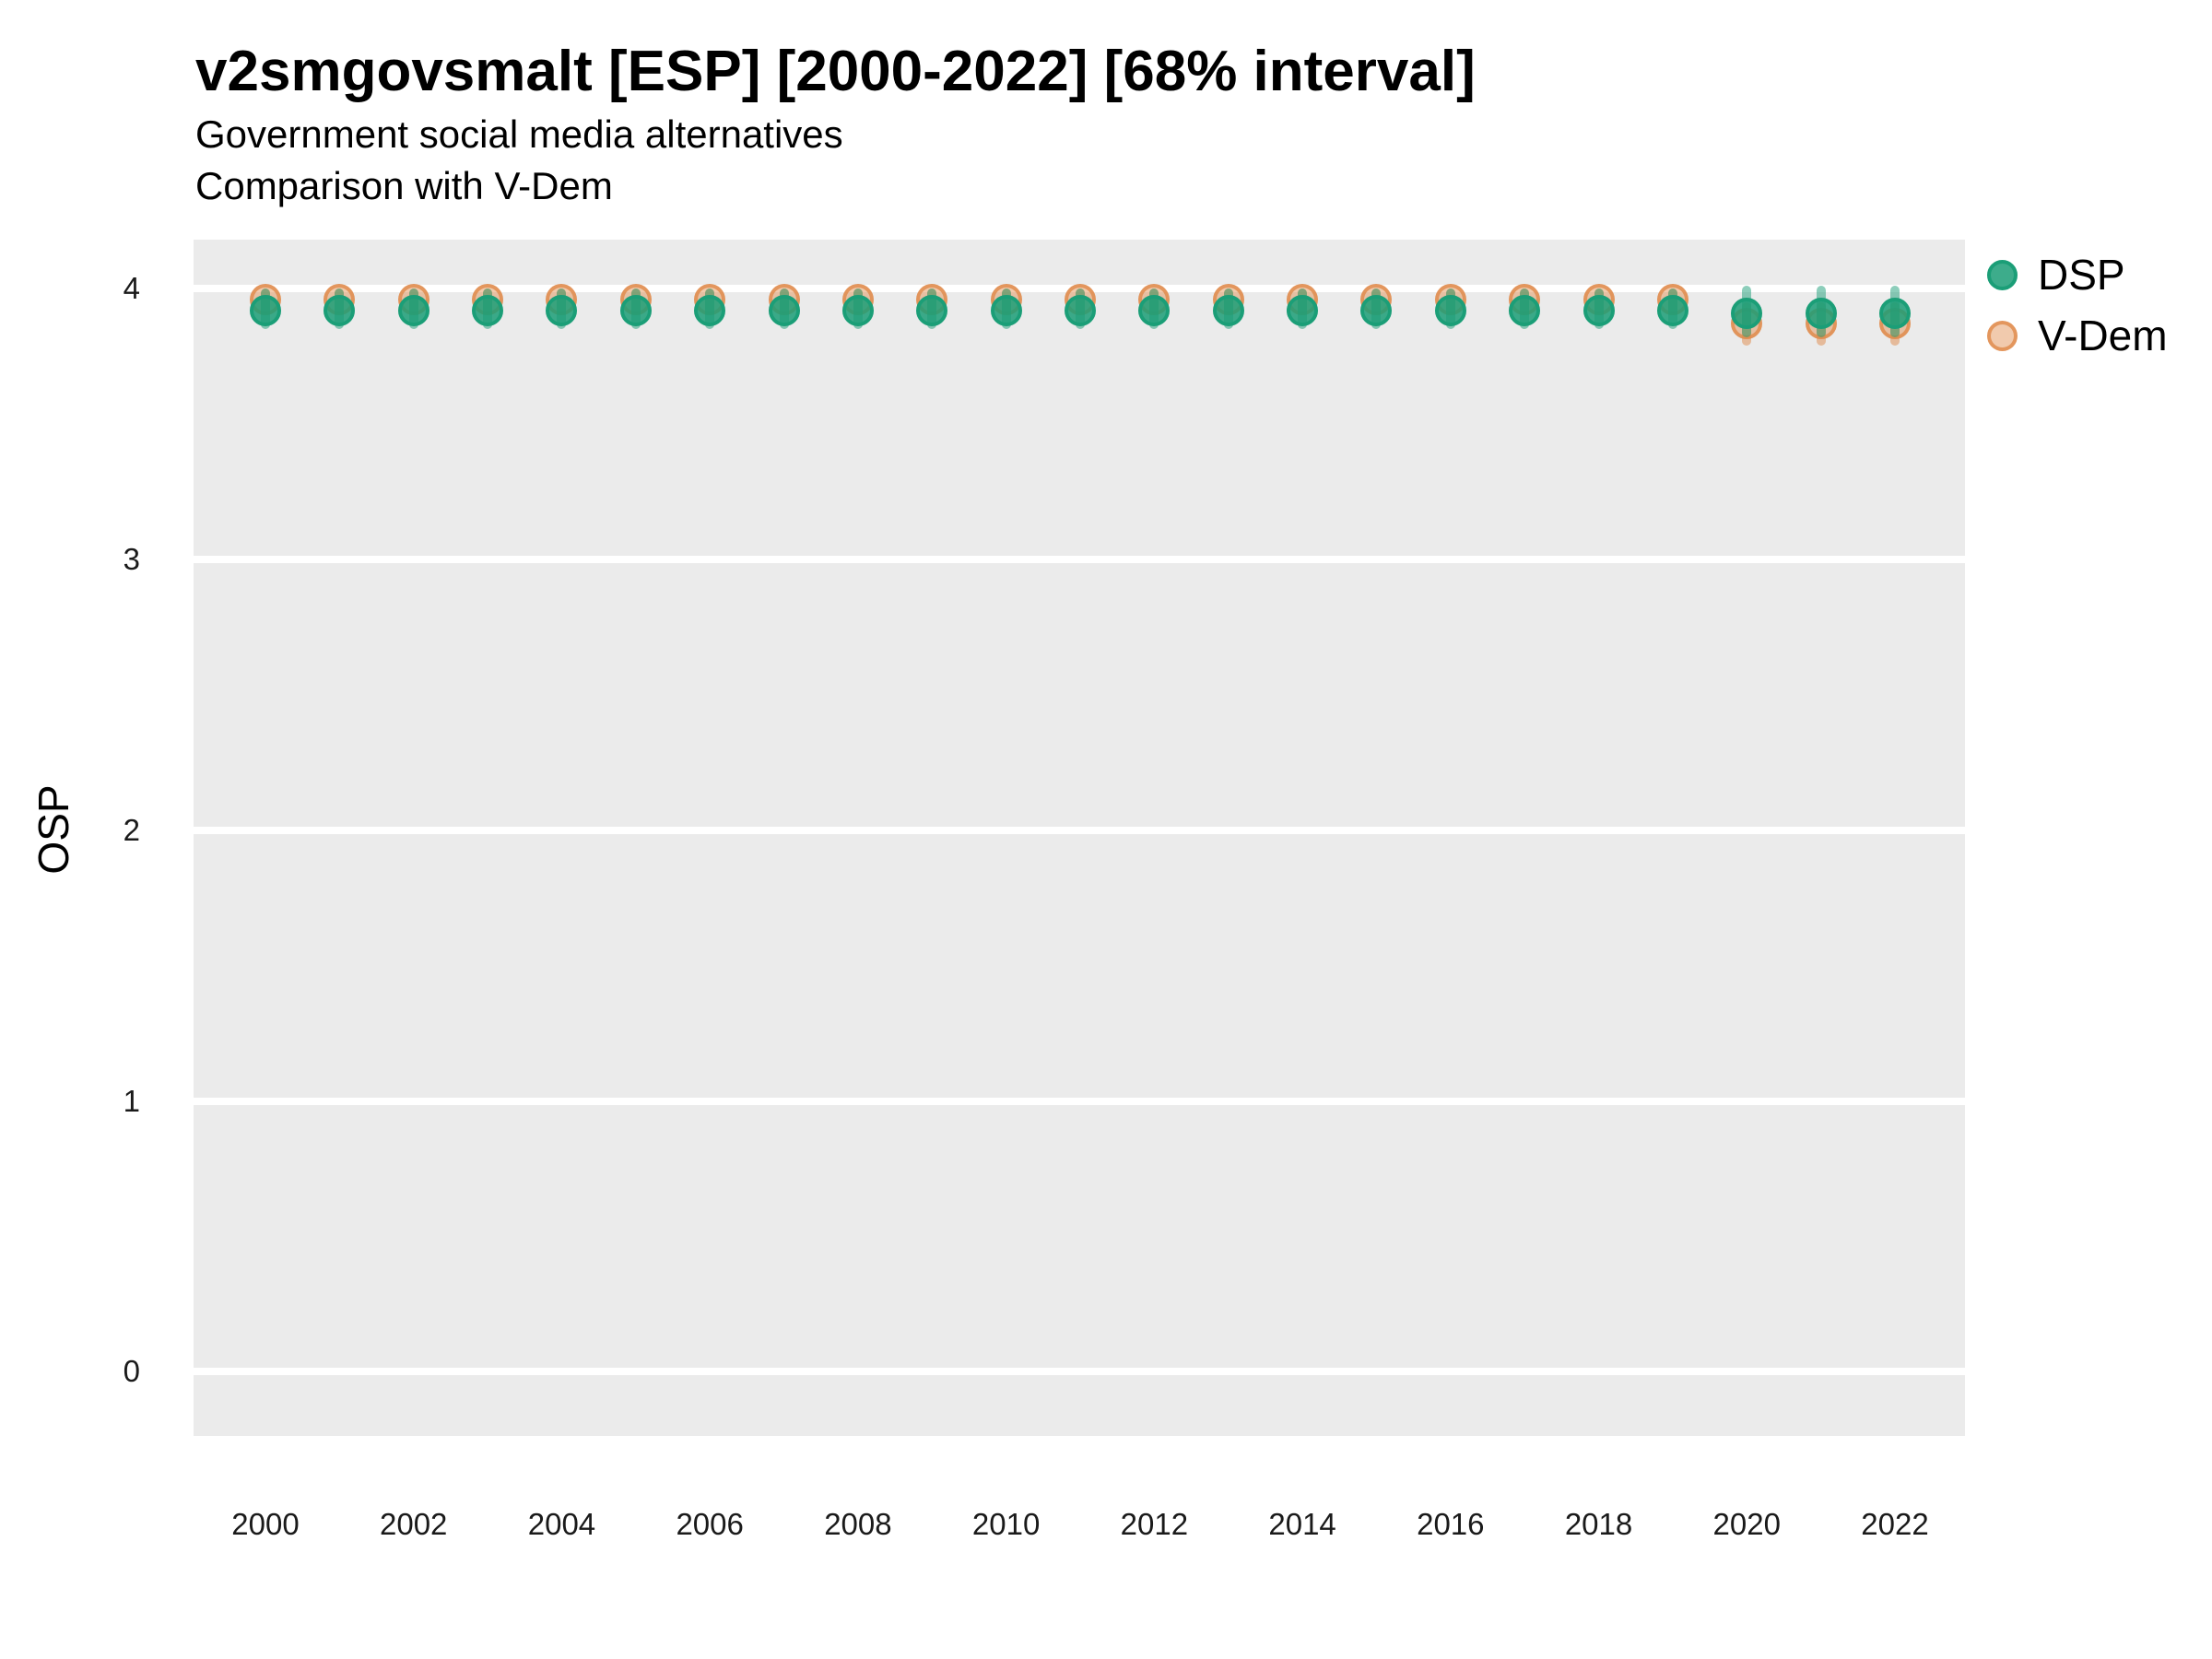  Describe the element at coordinates (710, 1524) in the screenshot. I see `x-tick-label-2006: 2006` at that location.